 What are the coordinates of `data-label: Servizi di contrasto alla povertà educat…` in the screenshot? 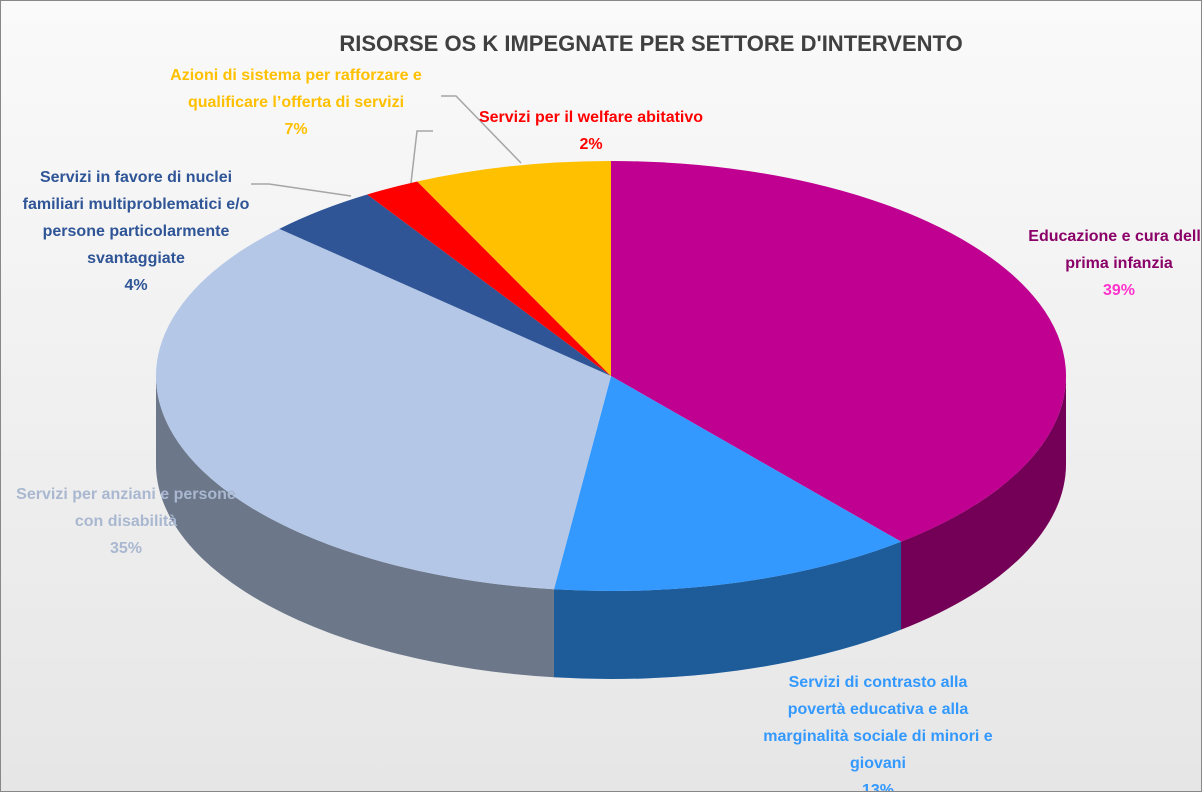 It's located at (878, 730).